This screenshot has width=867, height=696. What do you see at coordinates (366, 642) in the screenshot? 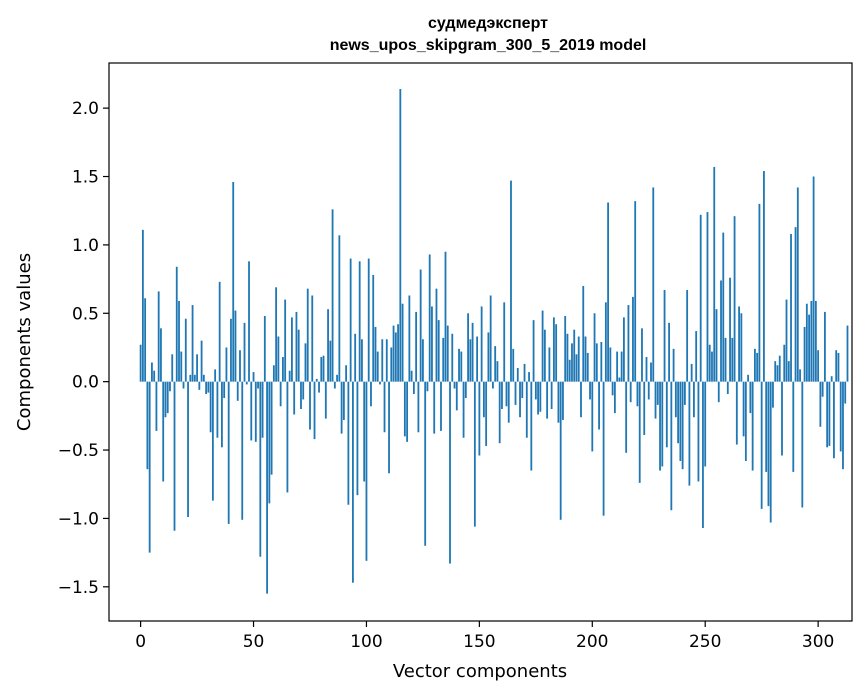
I see `x-tick-label: 100` at bounding box center [366, 642].